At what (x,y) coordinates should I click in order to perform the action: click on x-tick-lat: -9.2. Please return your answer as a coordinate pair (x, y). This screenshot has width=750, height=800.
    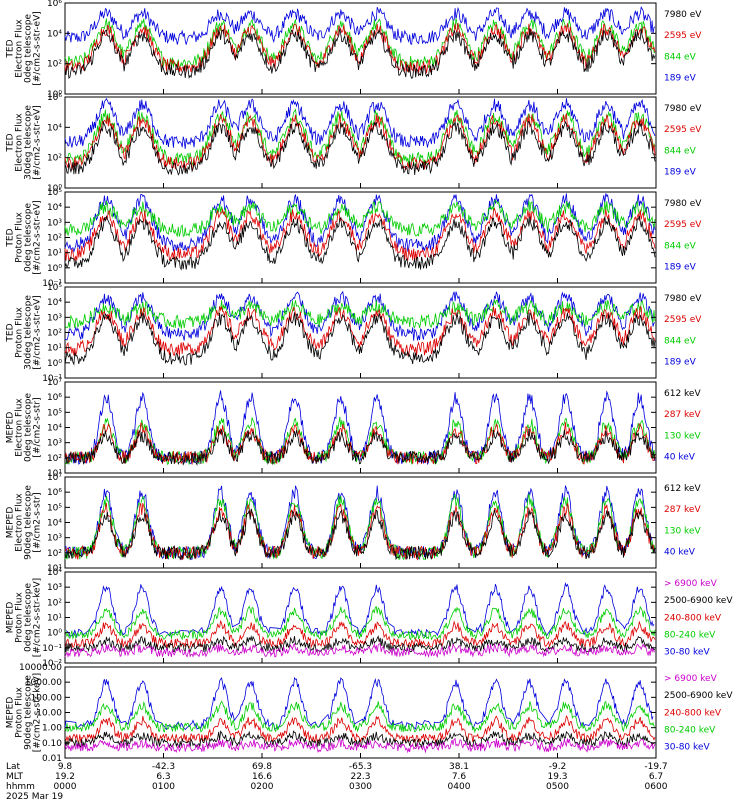
    Looking at the image, I should click on (558, 767).